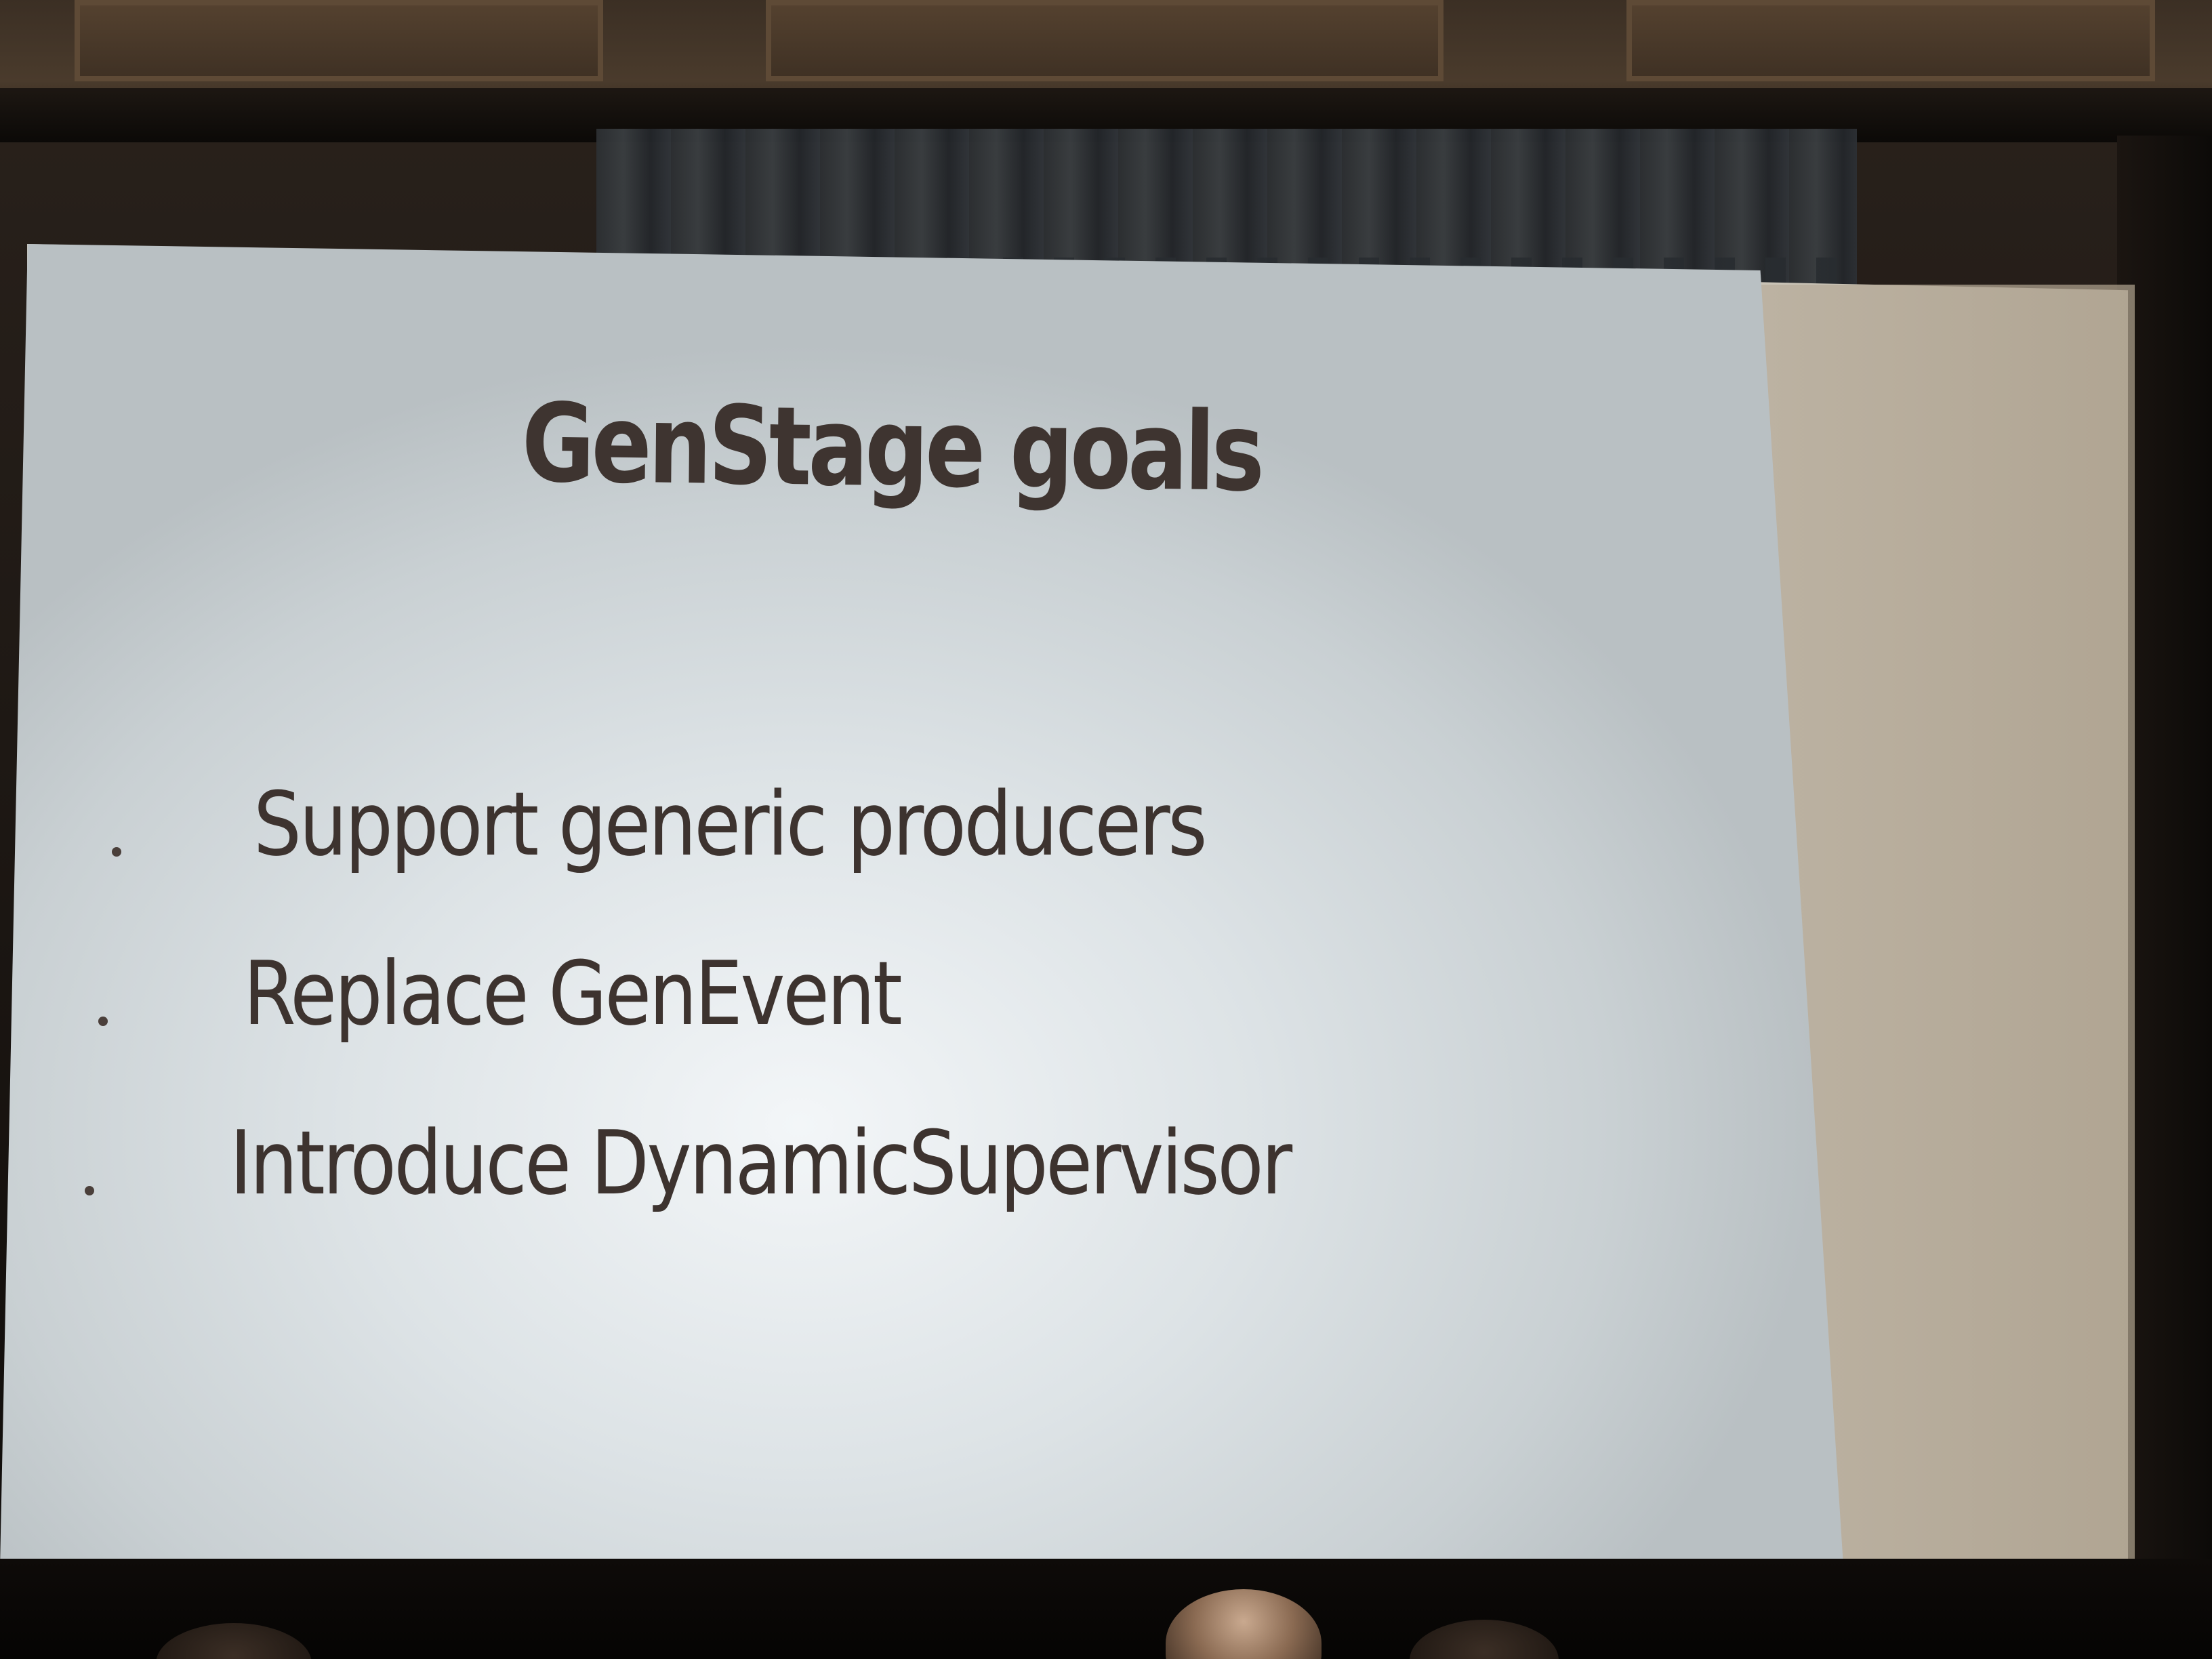  Describe the element at coordinates (573, 993) in the screenshot. I see `bullet-text: Replace GenEvent` at that location.